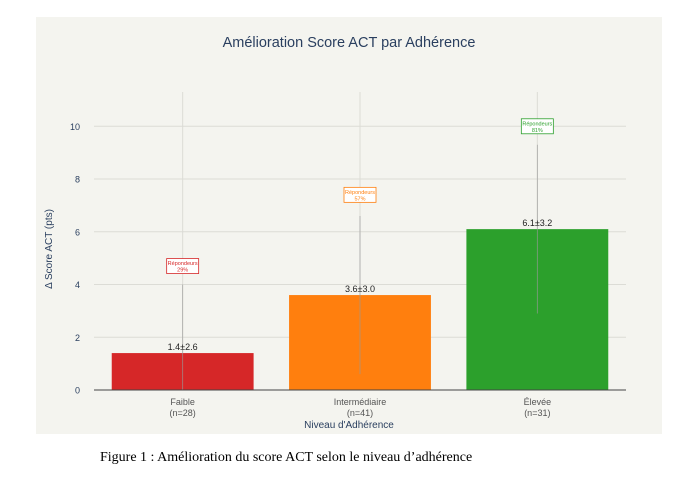  What do you see at coordinates (77, 180) in the screenshot?
I see `y-tick-label: 8` at bounding box center [77, 180].